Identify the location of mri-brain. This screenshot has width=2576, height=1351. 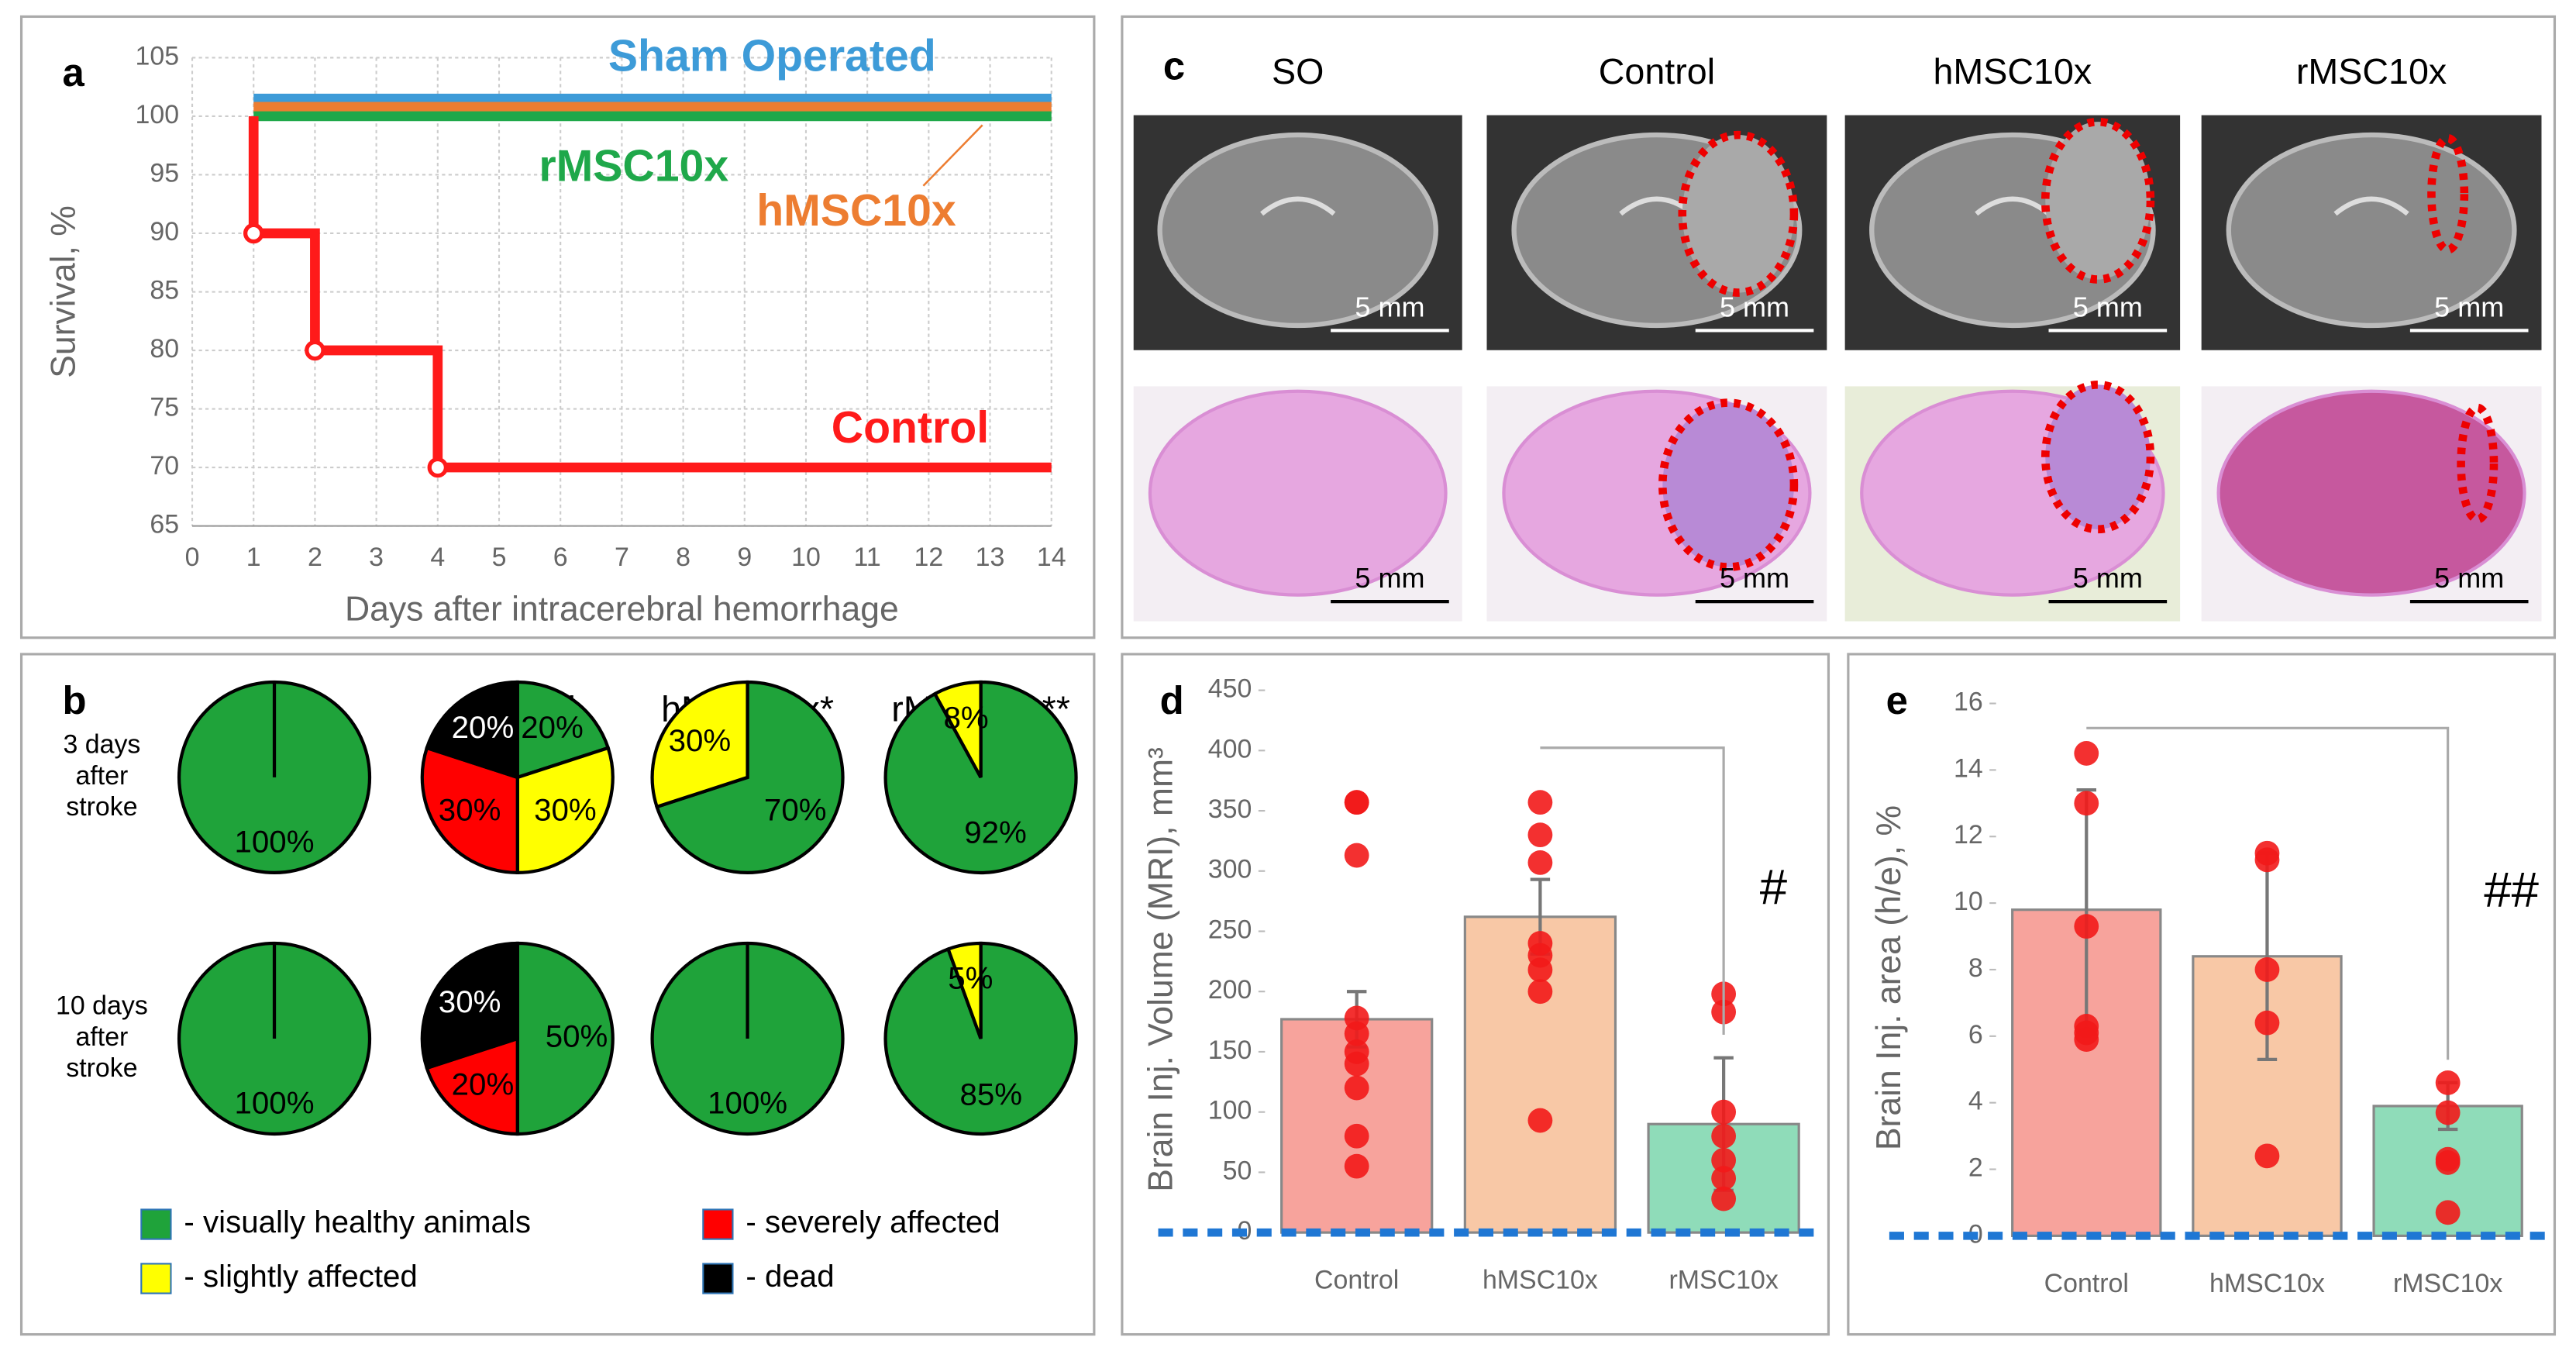
(2371, 230).